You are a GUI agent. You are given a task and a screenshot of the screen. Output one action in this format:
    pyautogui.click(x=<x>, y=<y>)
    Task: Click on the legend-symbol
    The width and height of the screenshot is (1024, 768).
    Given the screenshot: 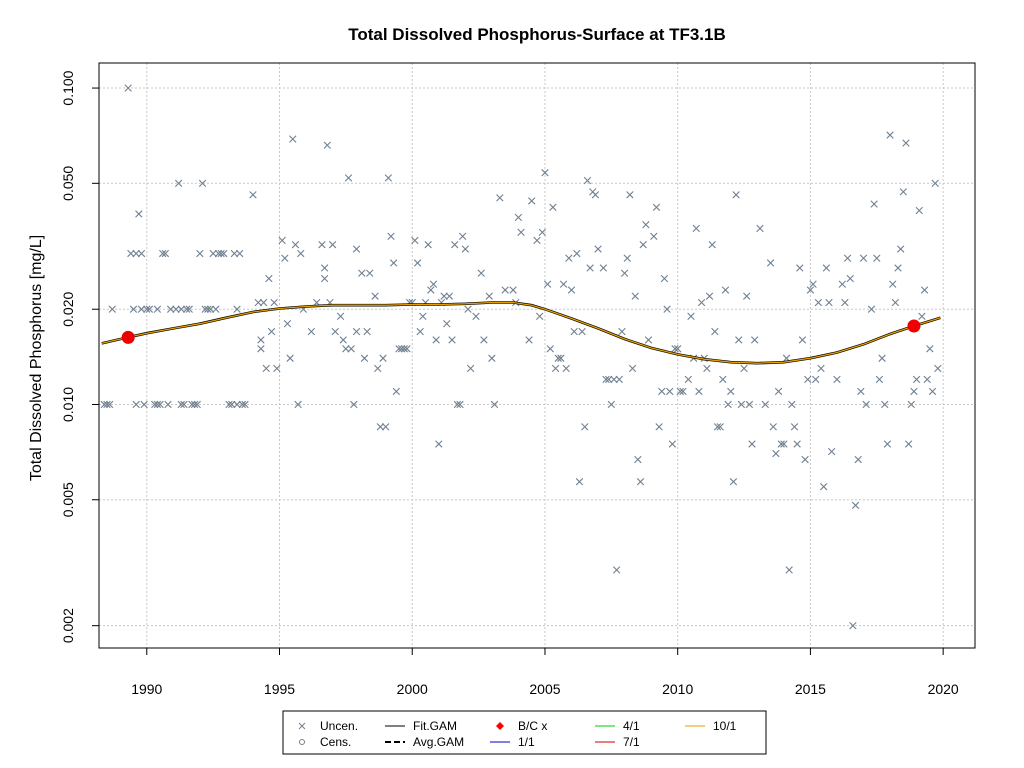 What is the action you would take?
    pyautogui.click(x=302, y=742)
    